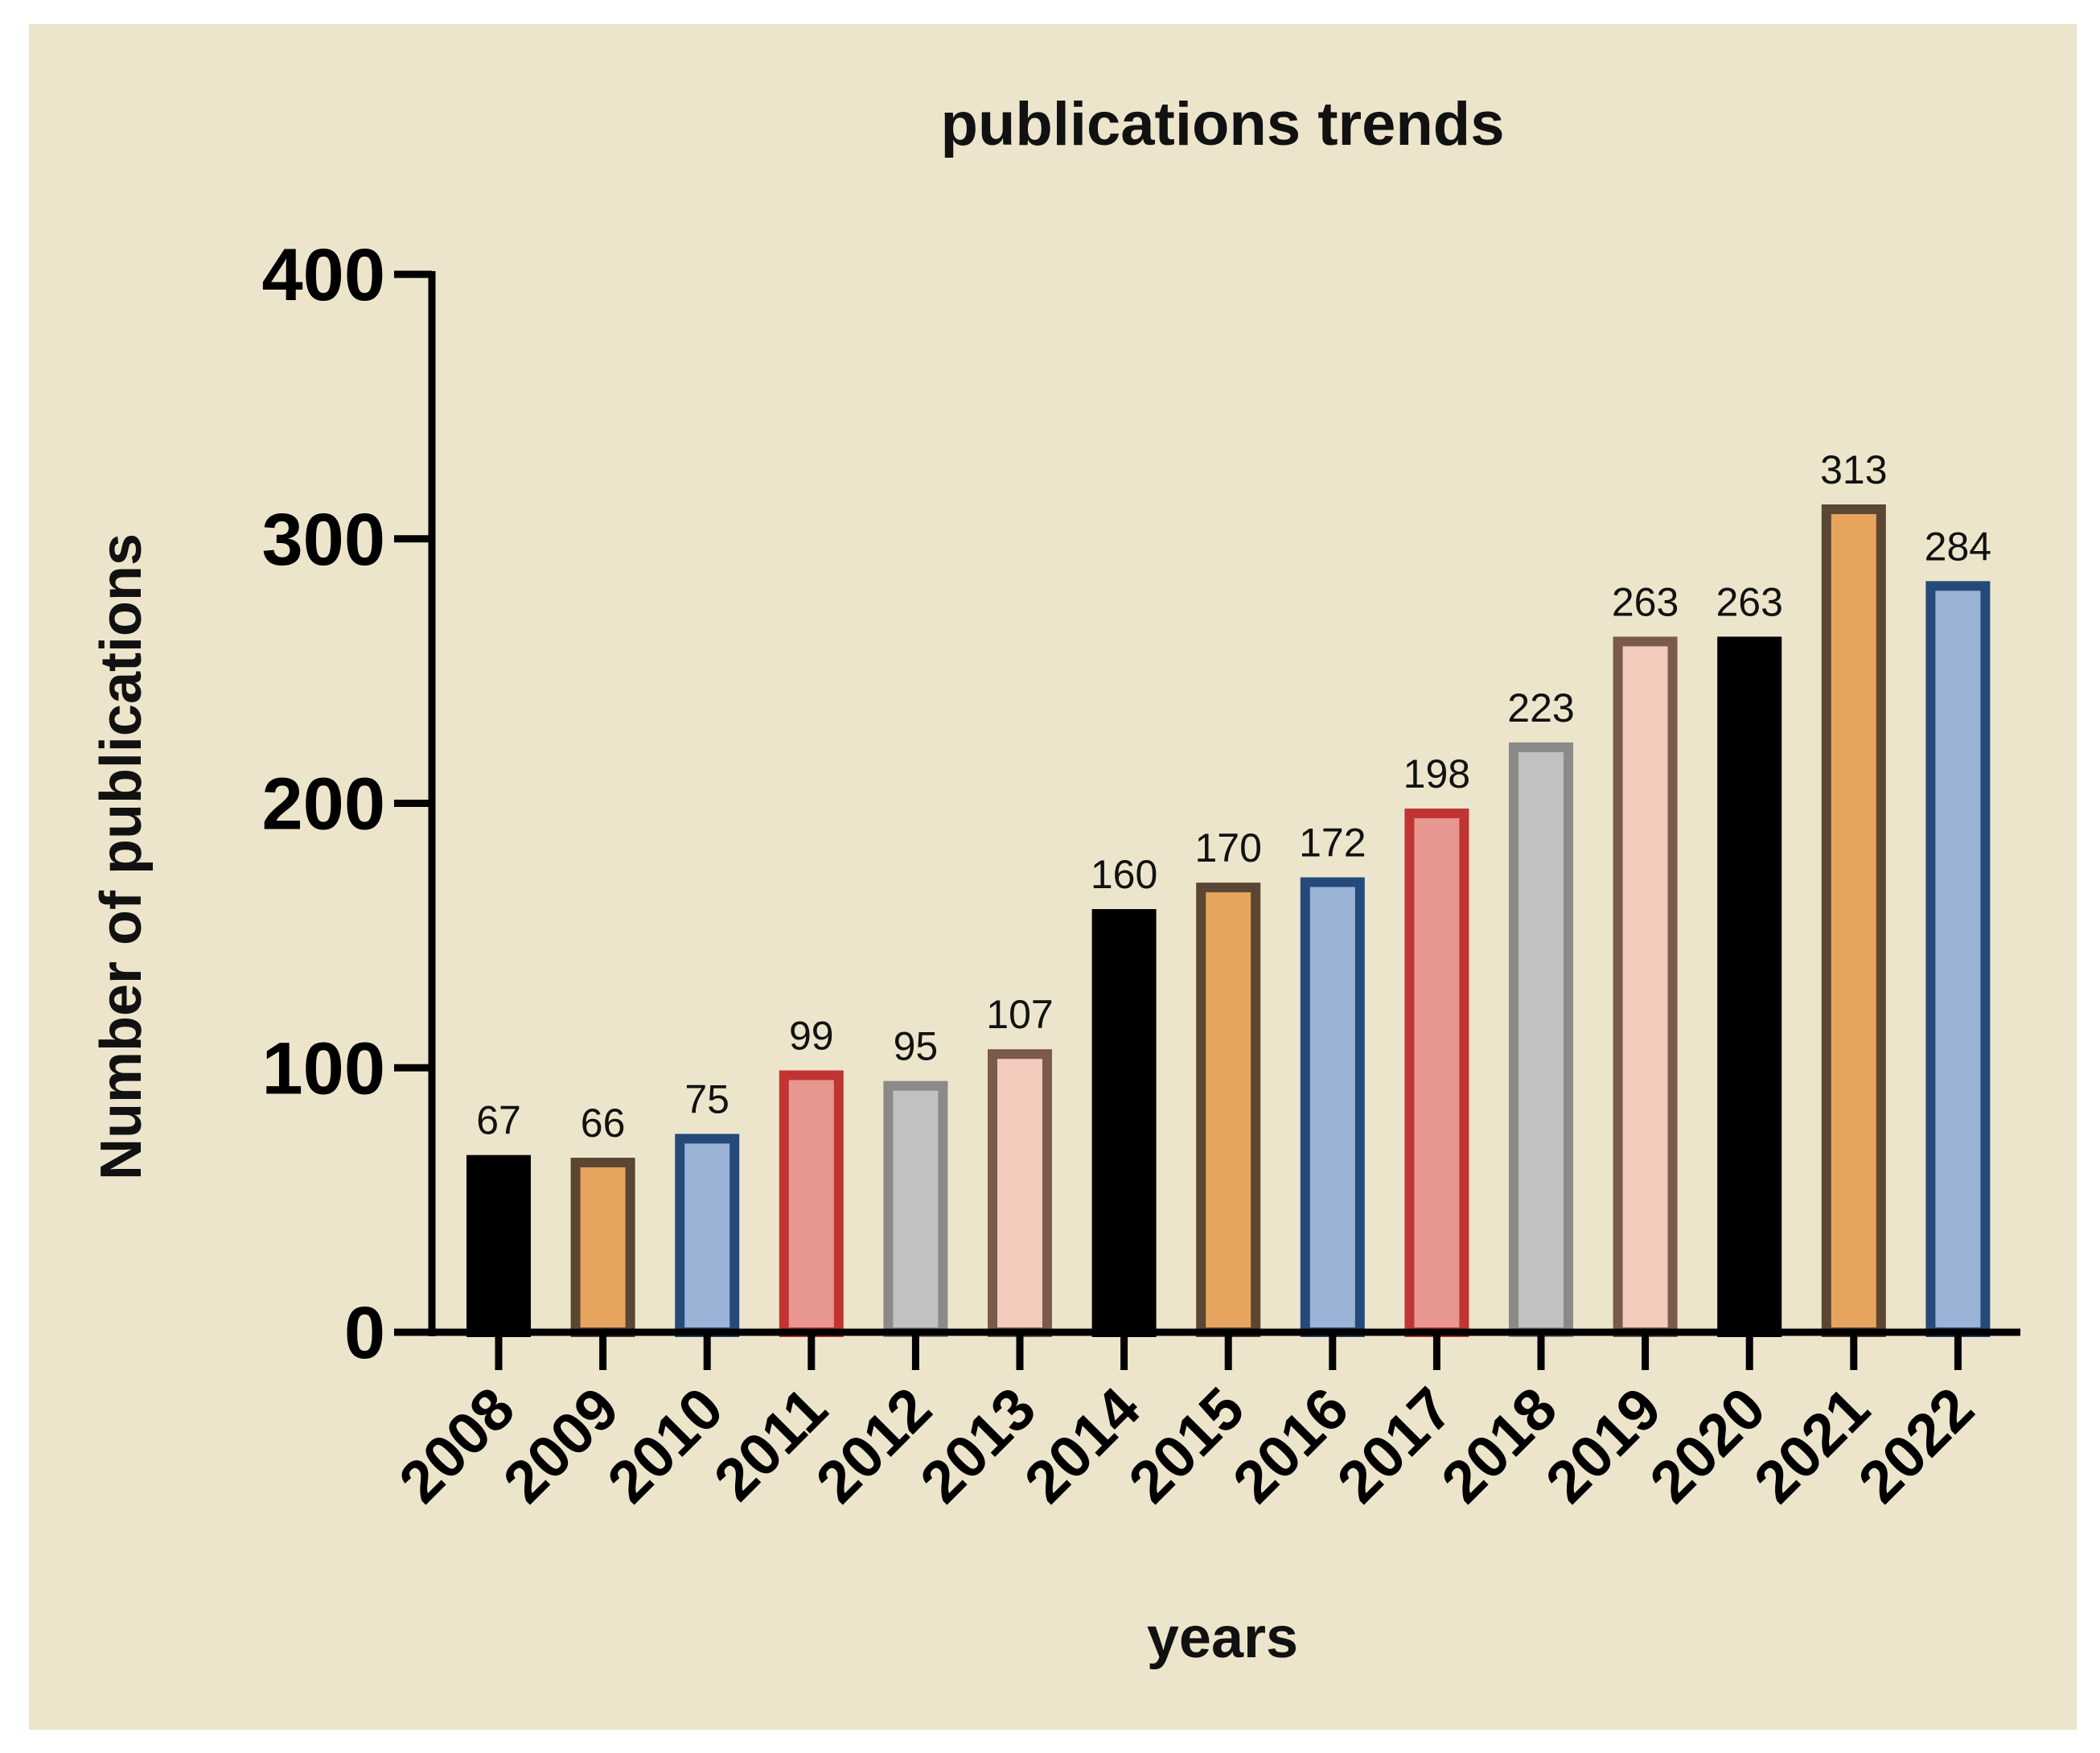 The image size is (2100, 1753). I want to click on value-label-2018: 223, so click(1540, 707).